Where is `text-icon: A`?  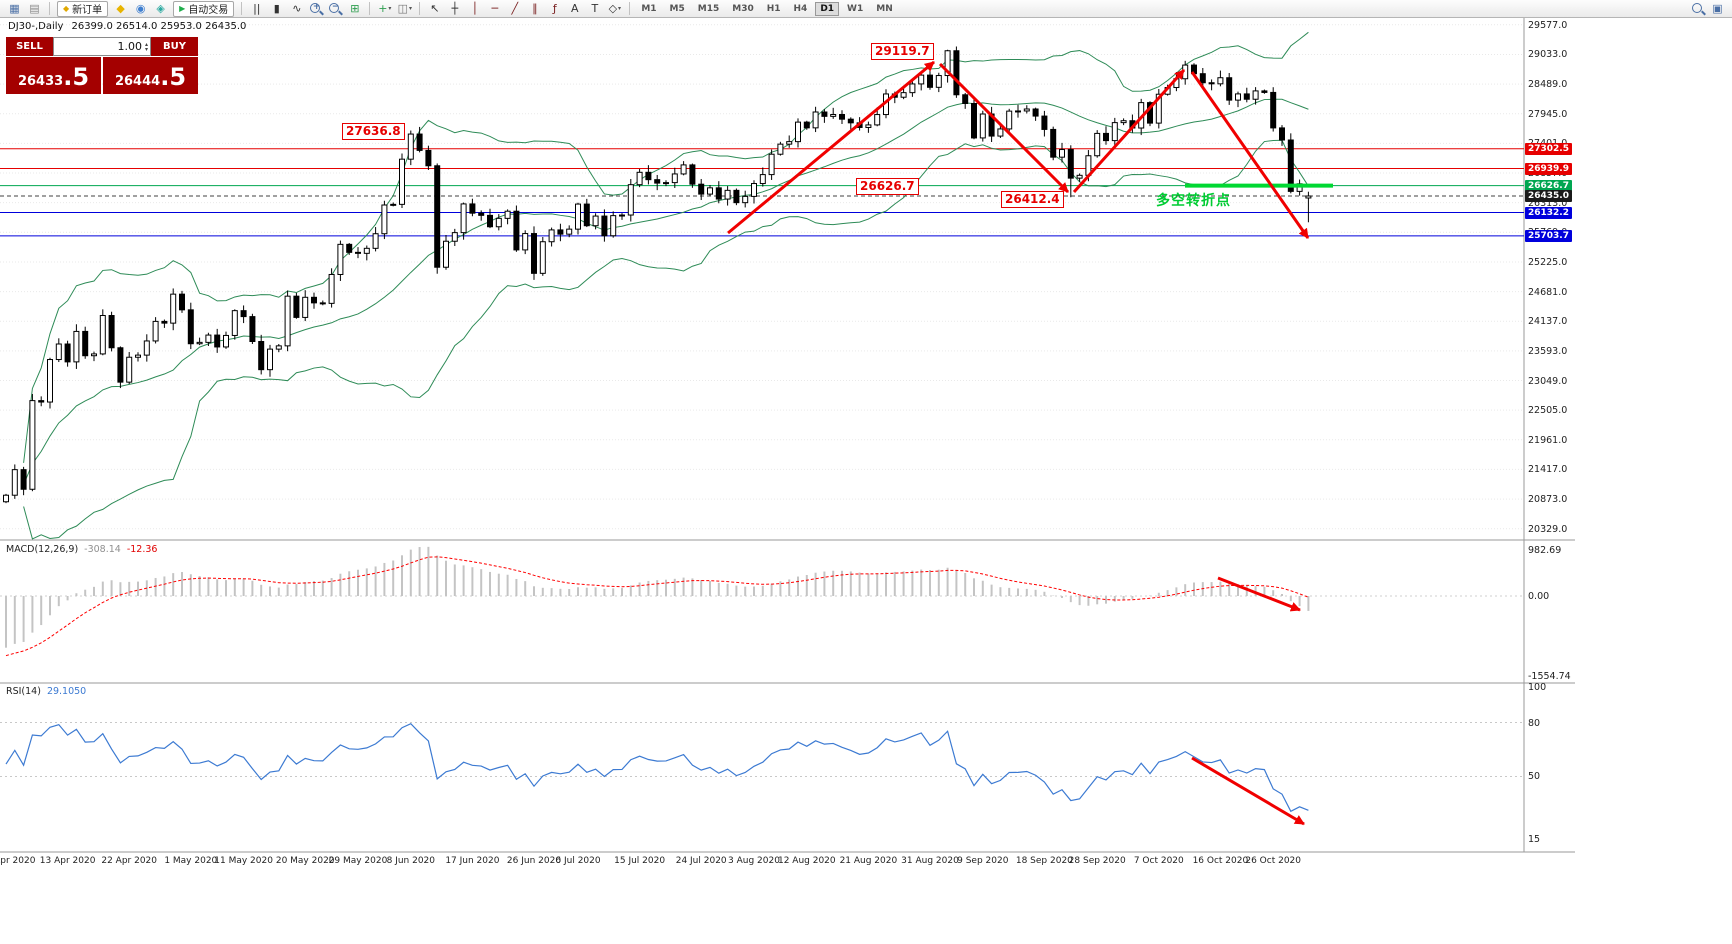 text-icon: A is located at coordinates (575, 8).